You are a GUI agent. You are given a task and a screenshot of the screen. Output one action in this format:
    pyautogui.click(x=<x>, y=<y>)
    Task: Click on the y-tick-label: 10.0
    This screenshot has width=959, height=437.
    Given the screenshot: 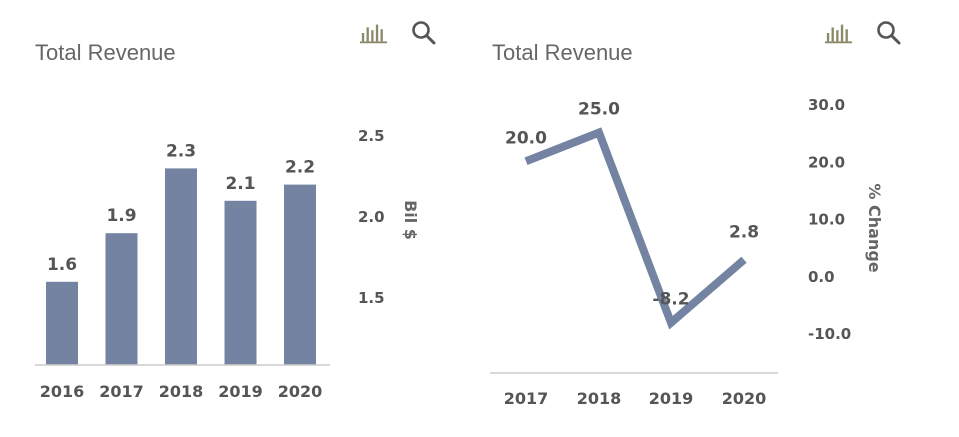 What is the action you would take?
    pyautogui.click(x=826, y=220)
    